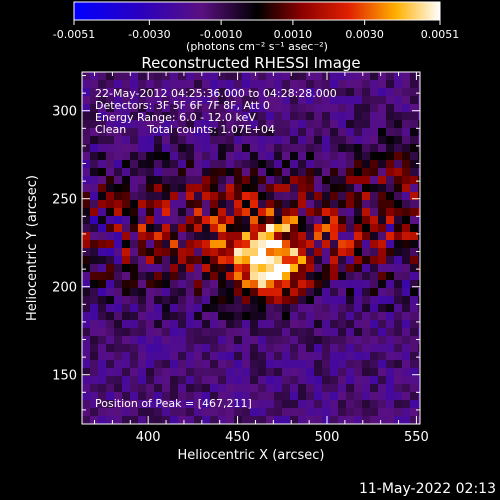 The image size is (500, 500). What do you see at coordinates (149, 34) in the screenshot?
I see `colorbar-tick-label: -0.0030` at bounding box center [149, 34].